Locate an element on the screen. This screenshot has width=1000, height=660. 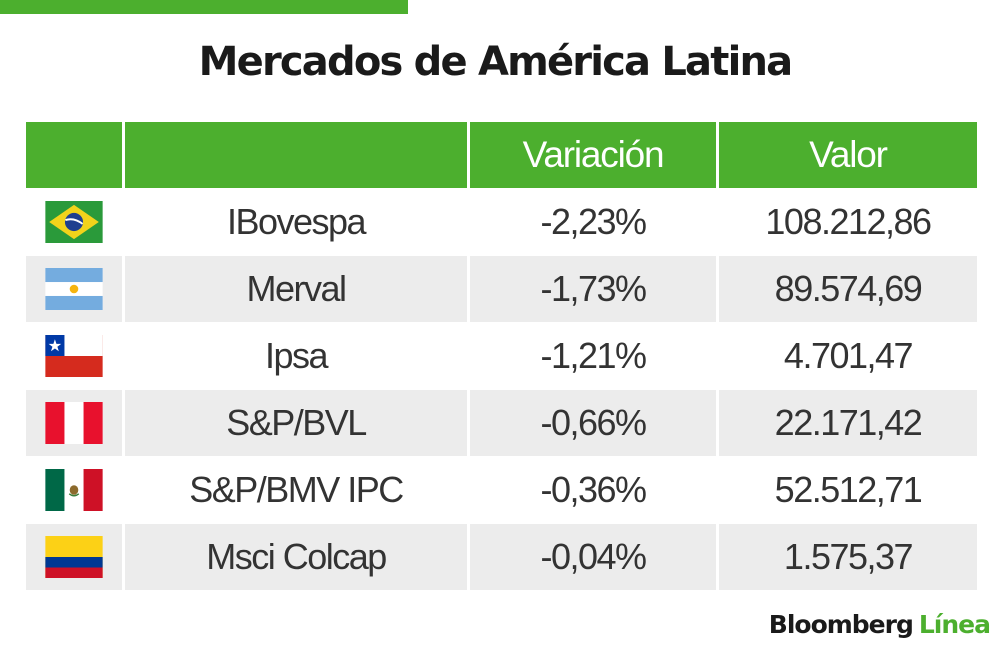
variation-value: -1,21% is located at coordinates (593, 356).